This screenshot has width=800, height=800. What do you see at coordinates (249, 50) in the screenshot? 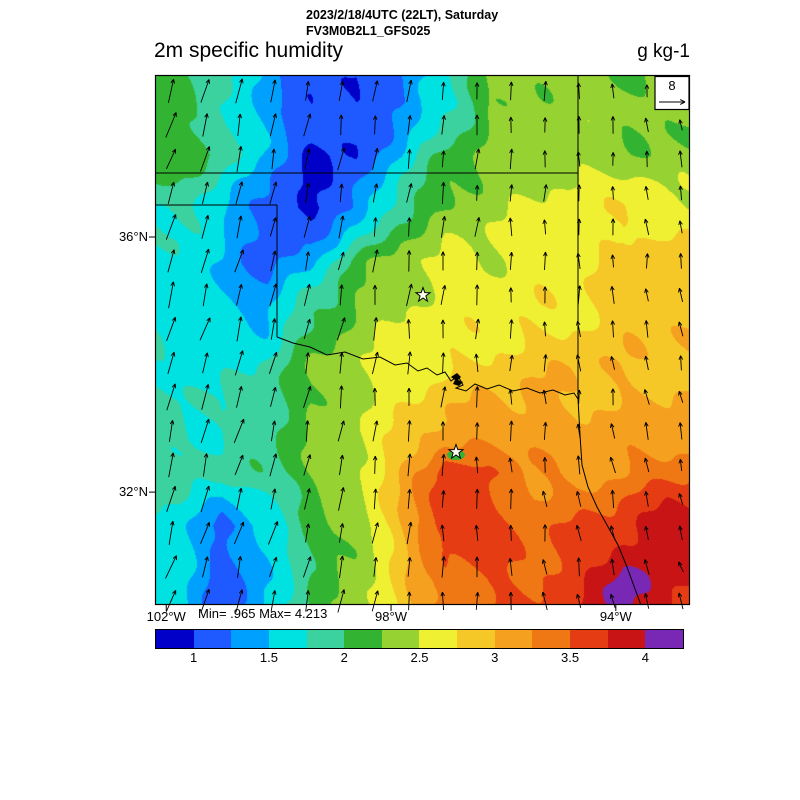
I see `variable-title: 2m specific humidity` at bounding box center [249, 50].